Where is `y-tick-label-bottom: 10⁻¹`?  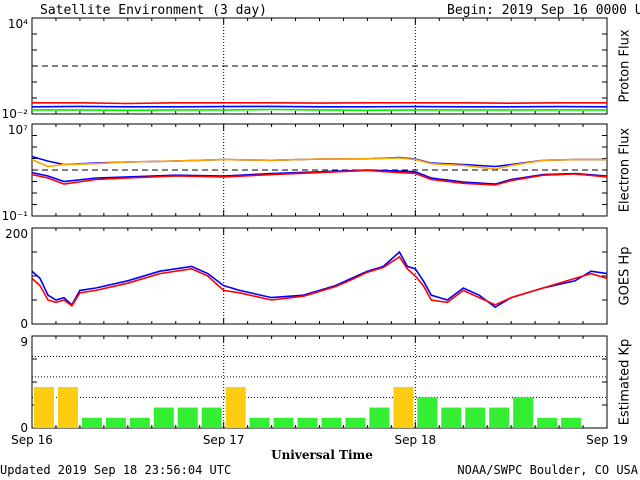
y-tick-label-bottom: 10⁻¹ is located at coordinates (15, 216).